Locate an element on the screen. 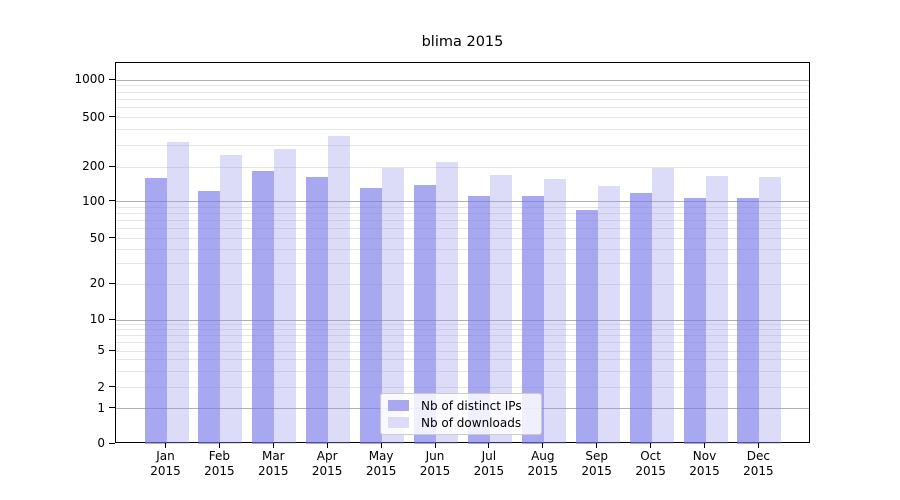  legend: Nb of distinct IPs Nb of downloads is located at coordinates (461, 414).